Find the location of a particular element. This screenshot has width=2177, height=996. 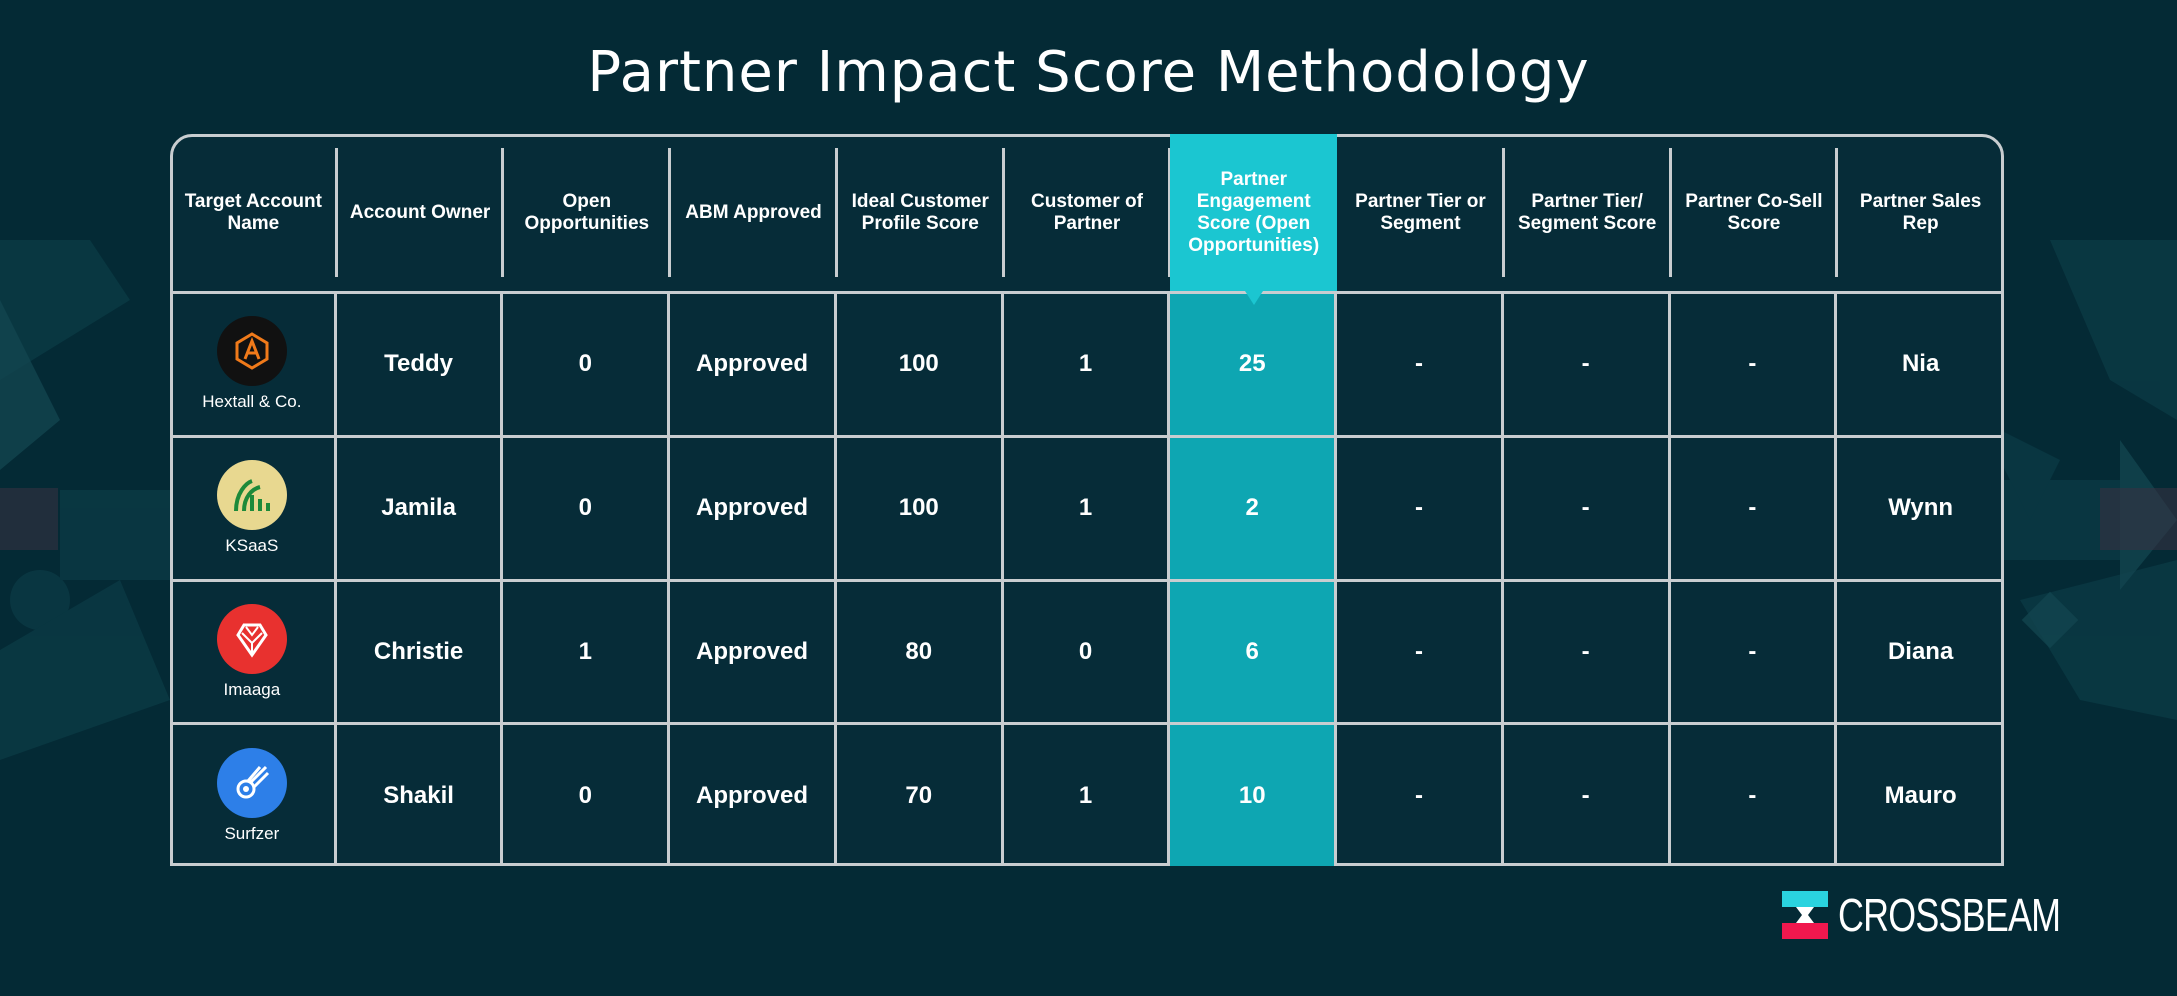

cell-rep: Wynn is located at coordinates (1920, 506).